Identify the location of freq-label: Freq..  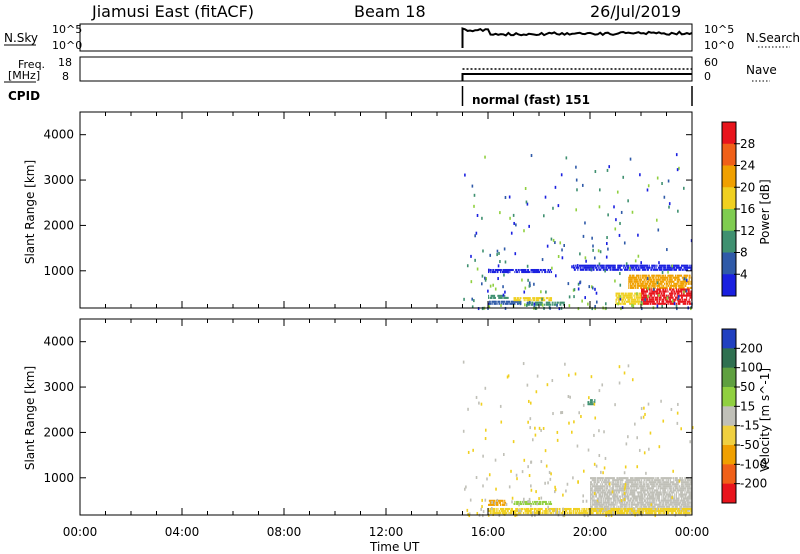
(31, 64).